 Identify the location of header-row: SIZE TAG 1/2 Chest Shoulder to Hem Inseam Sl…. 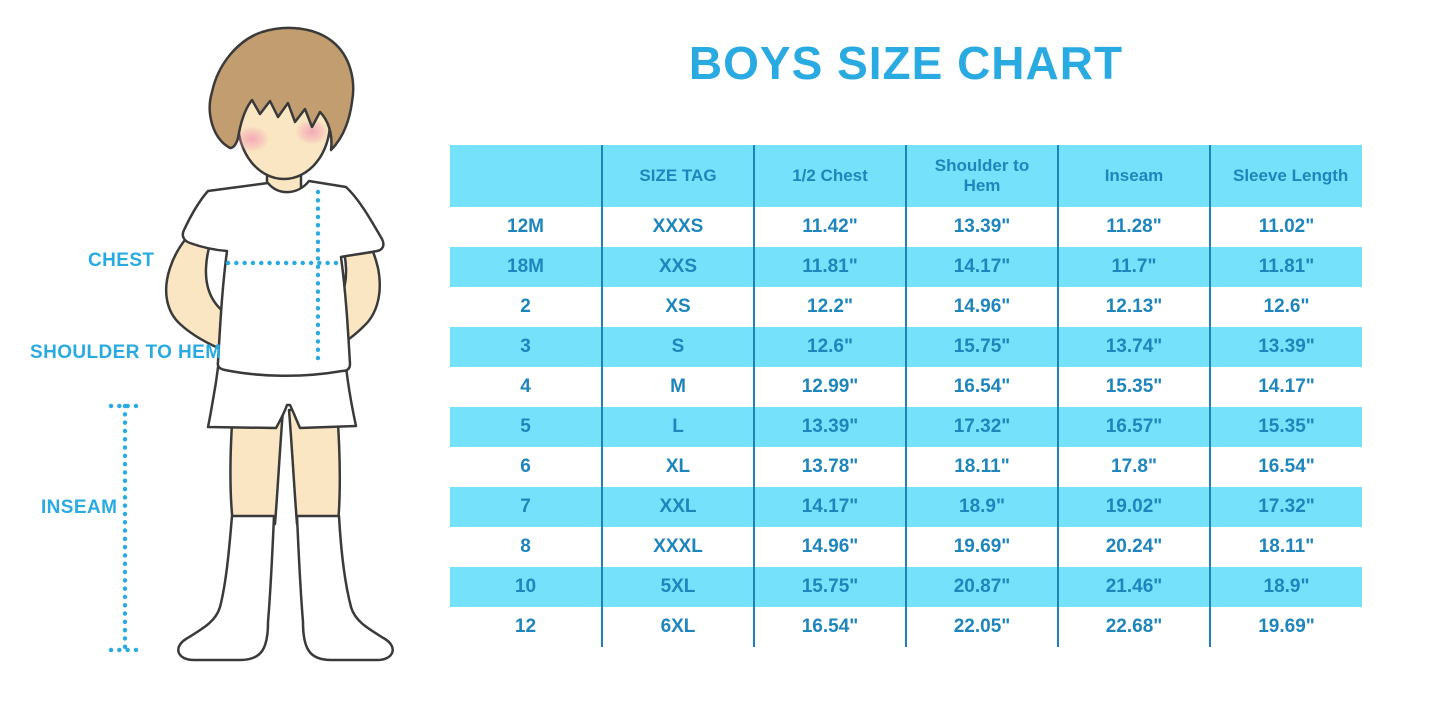
(906, 176).